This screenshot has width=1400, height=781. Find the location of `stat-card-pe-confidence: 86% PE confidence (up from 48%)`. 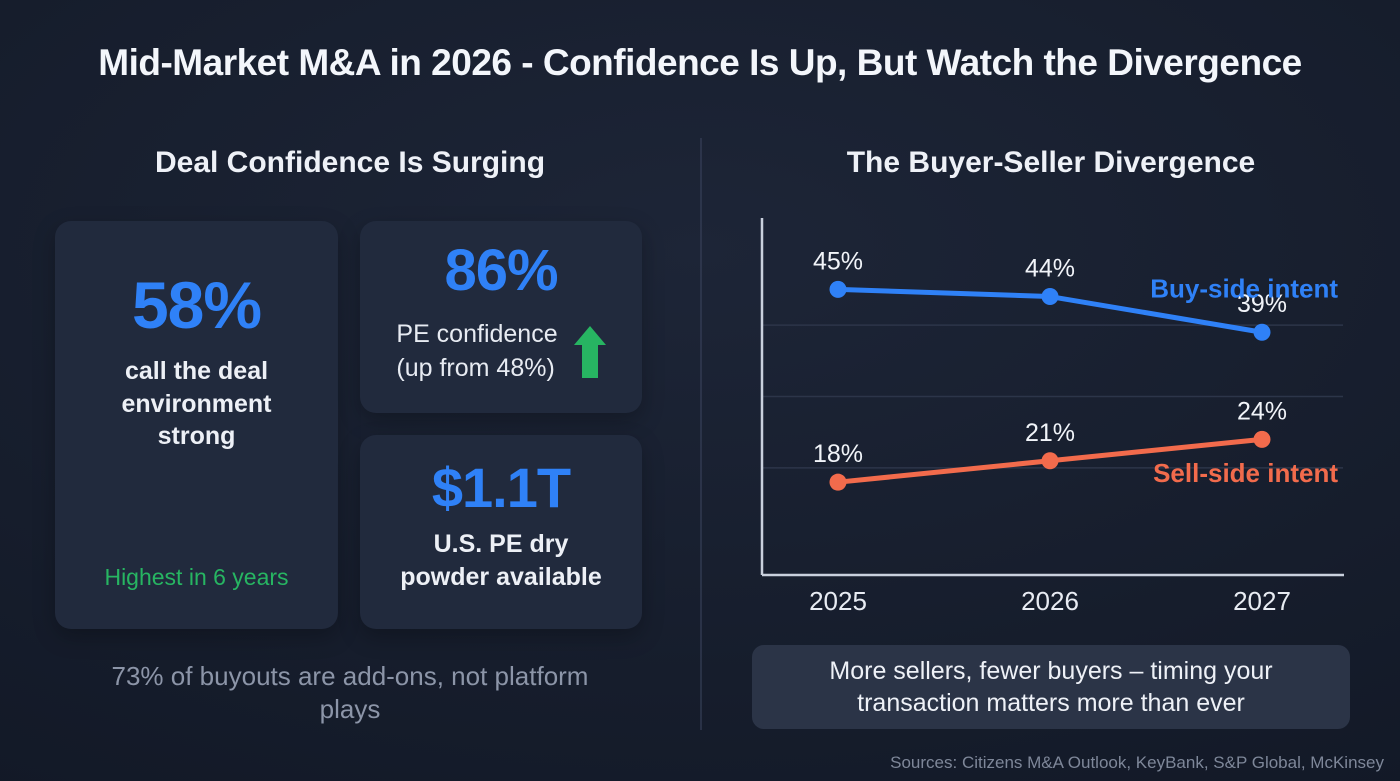

stat-card-pe-confidence: 86% PE confidence (up from 48%) is located at coordinates (501, 317).